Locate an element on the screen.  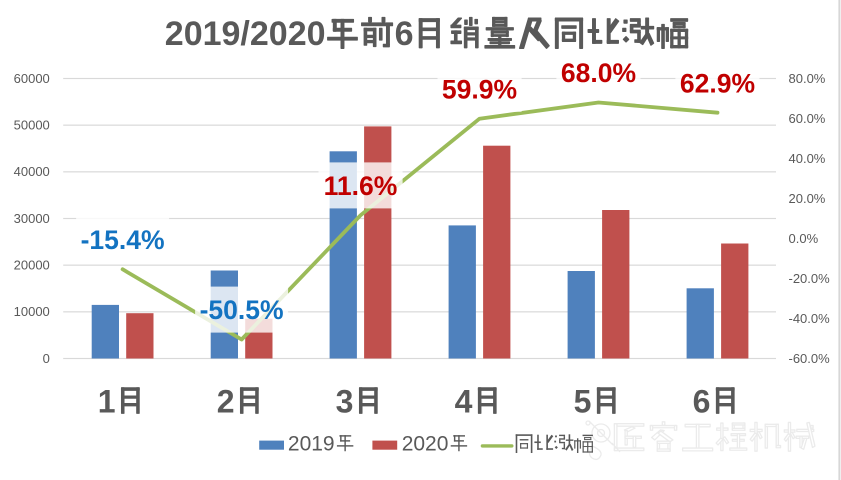
svg-text: 20000 is located at coordinates (32, 265).